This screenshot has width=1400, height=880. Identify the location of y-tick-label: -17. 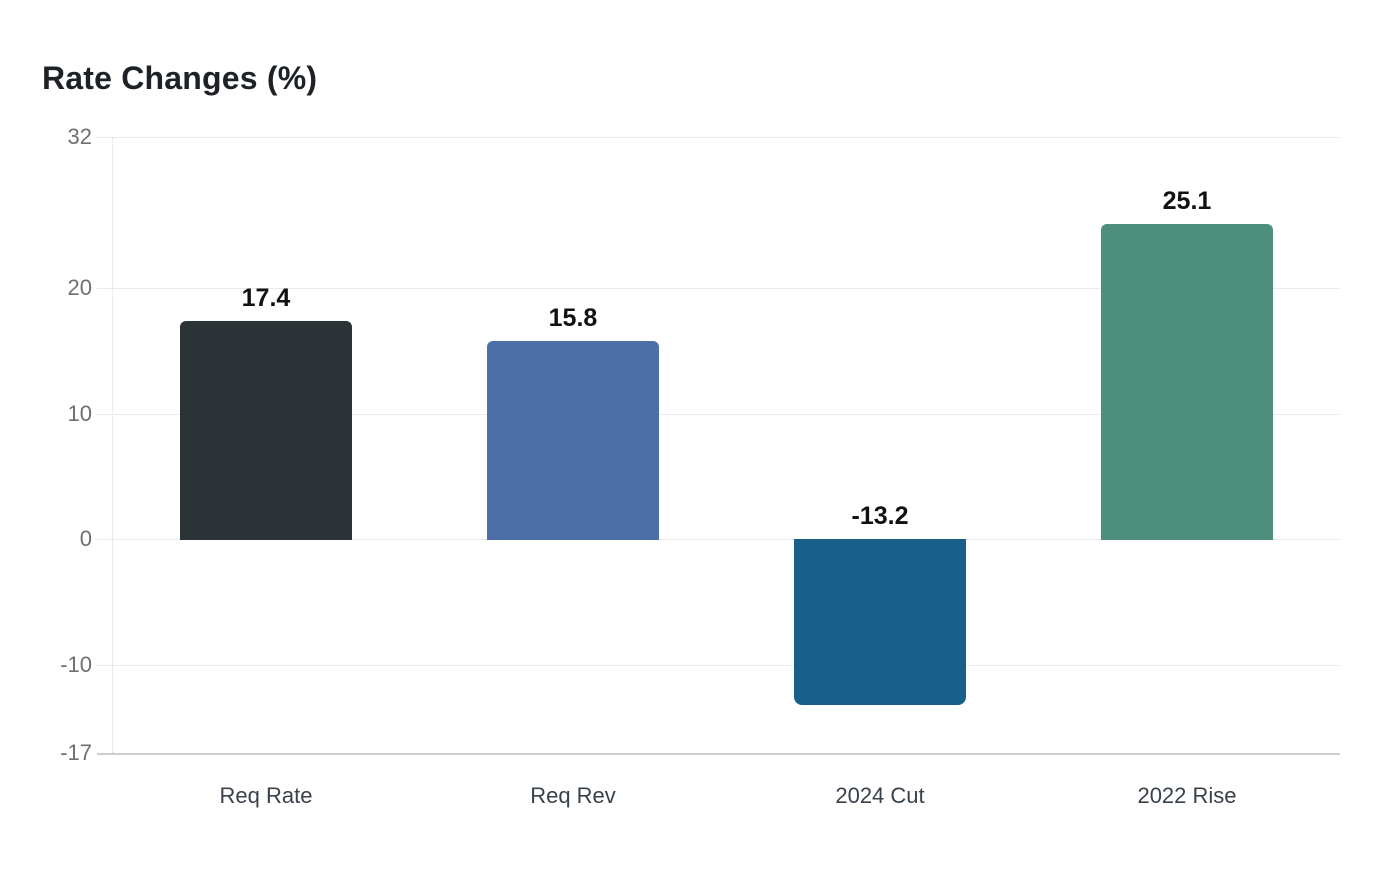
(76, 752).